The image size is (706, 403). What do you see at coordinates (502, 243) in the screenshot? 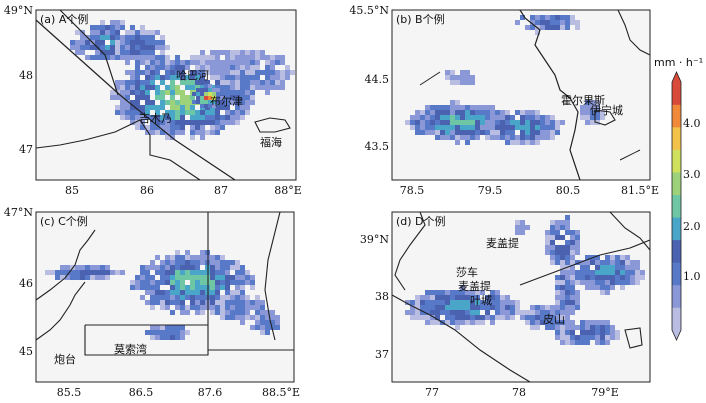
I see `place-maigaiti-north: 麦盖提` at bounding box center [502, 243].